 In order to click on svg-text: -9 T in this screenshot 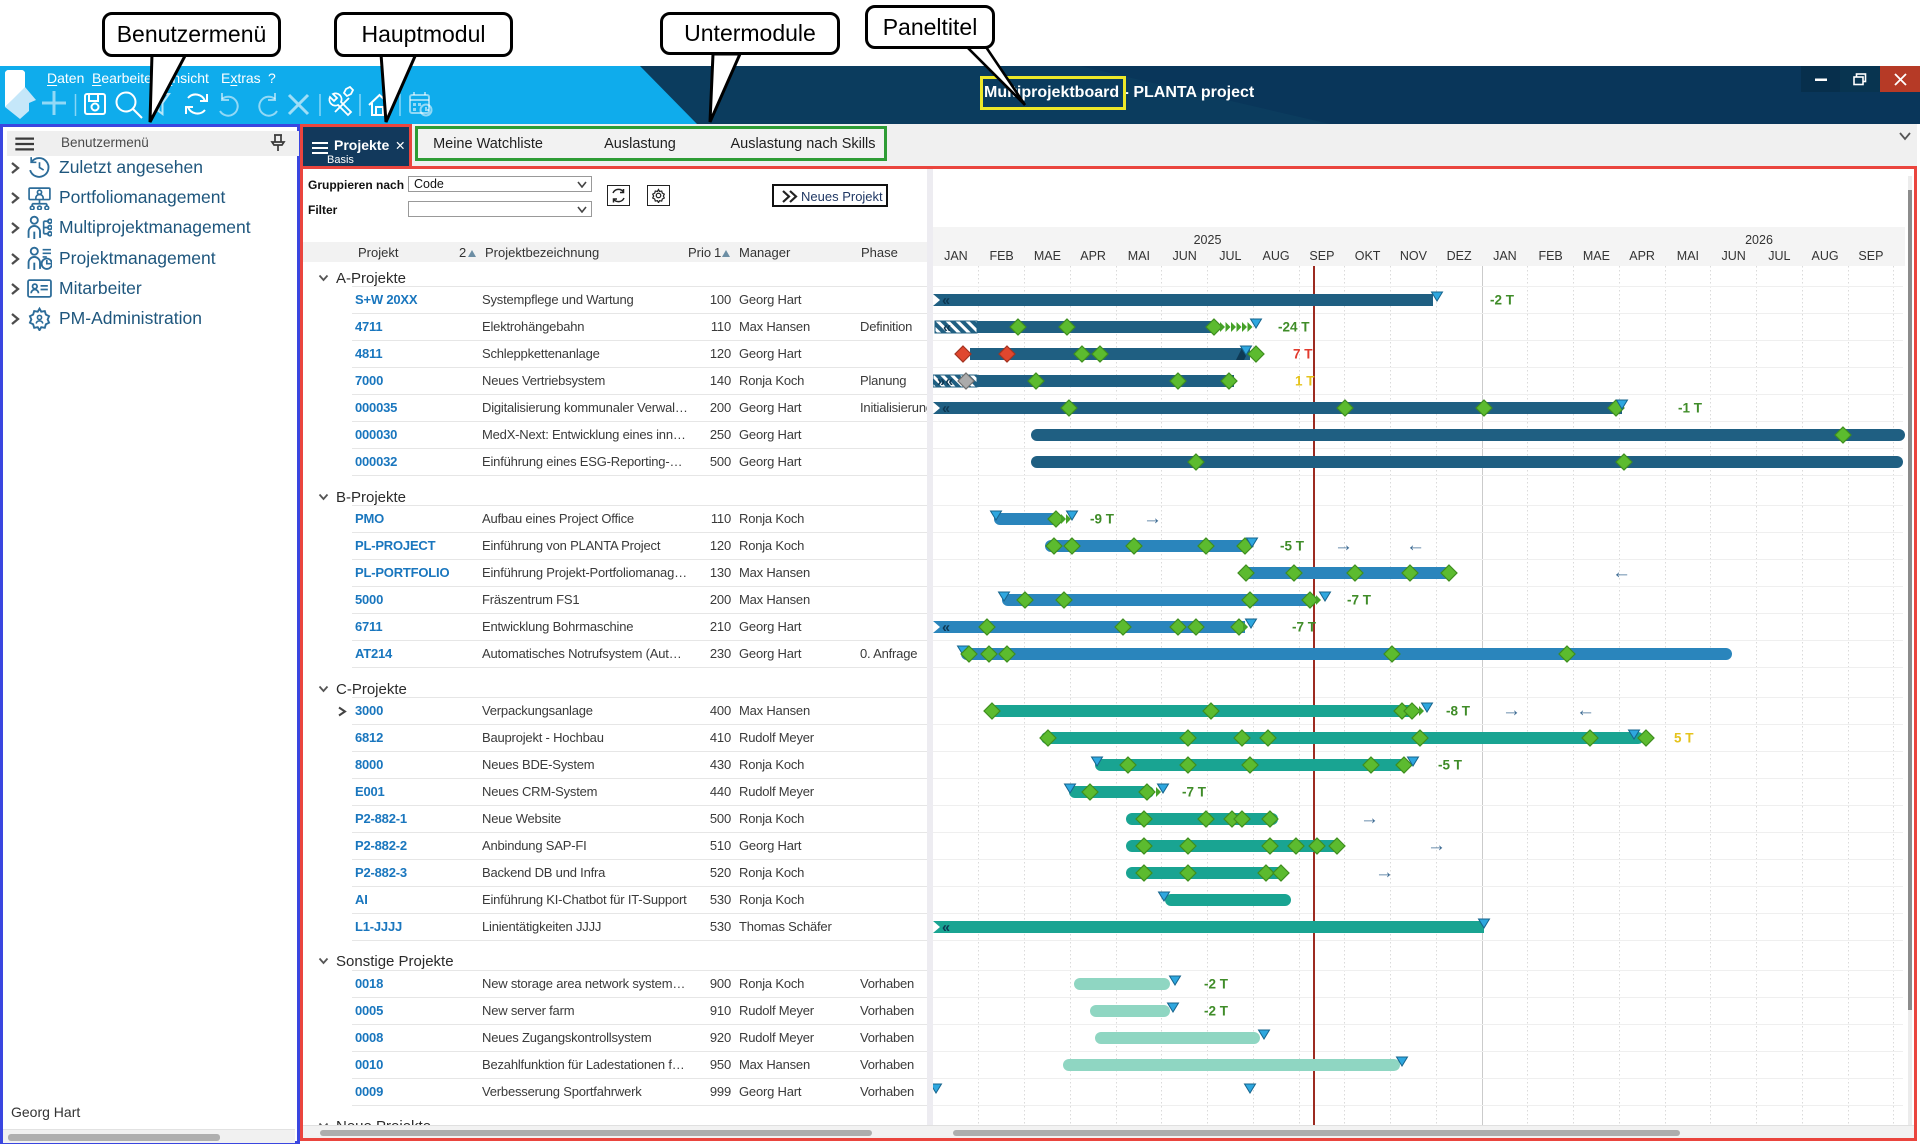, I will do `click(1102, 519)`.